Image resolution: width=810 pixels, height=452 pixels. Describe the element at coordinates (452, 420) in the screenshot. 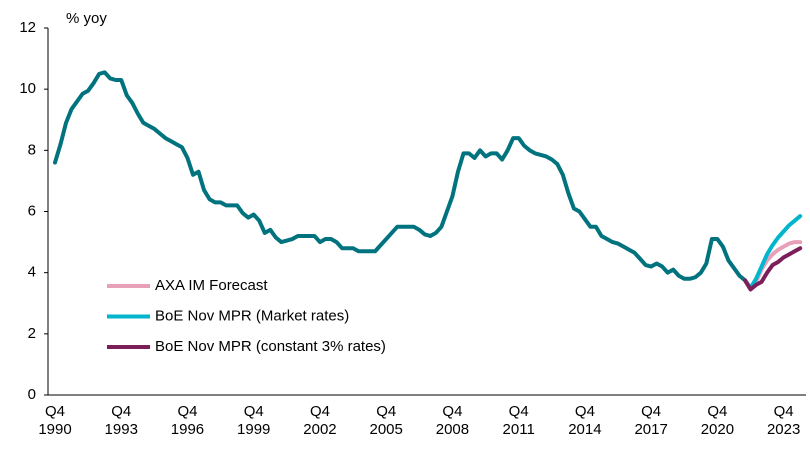

I see `x-tick-label: Q4 2008` at that location.